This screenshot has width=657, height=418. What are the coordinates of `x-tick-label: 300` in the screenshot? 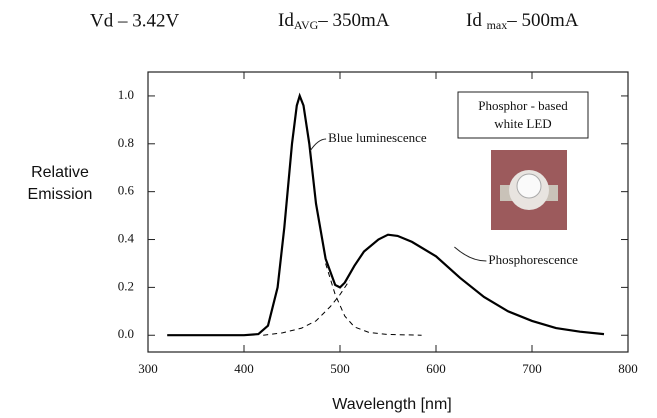 It's located at (148, 368).